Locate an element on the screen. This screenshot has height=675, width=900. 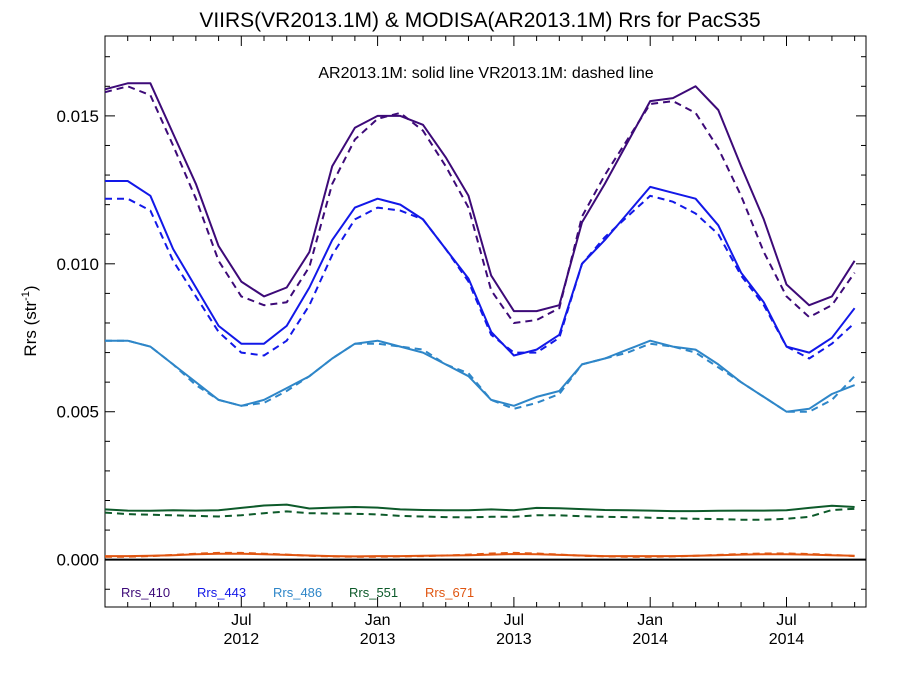
legend-entry-rrs-486: Rrs_486 is located at coordinates (297, 592).